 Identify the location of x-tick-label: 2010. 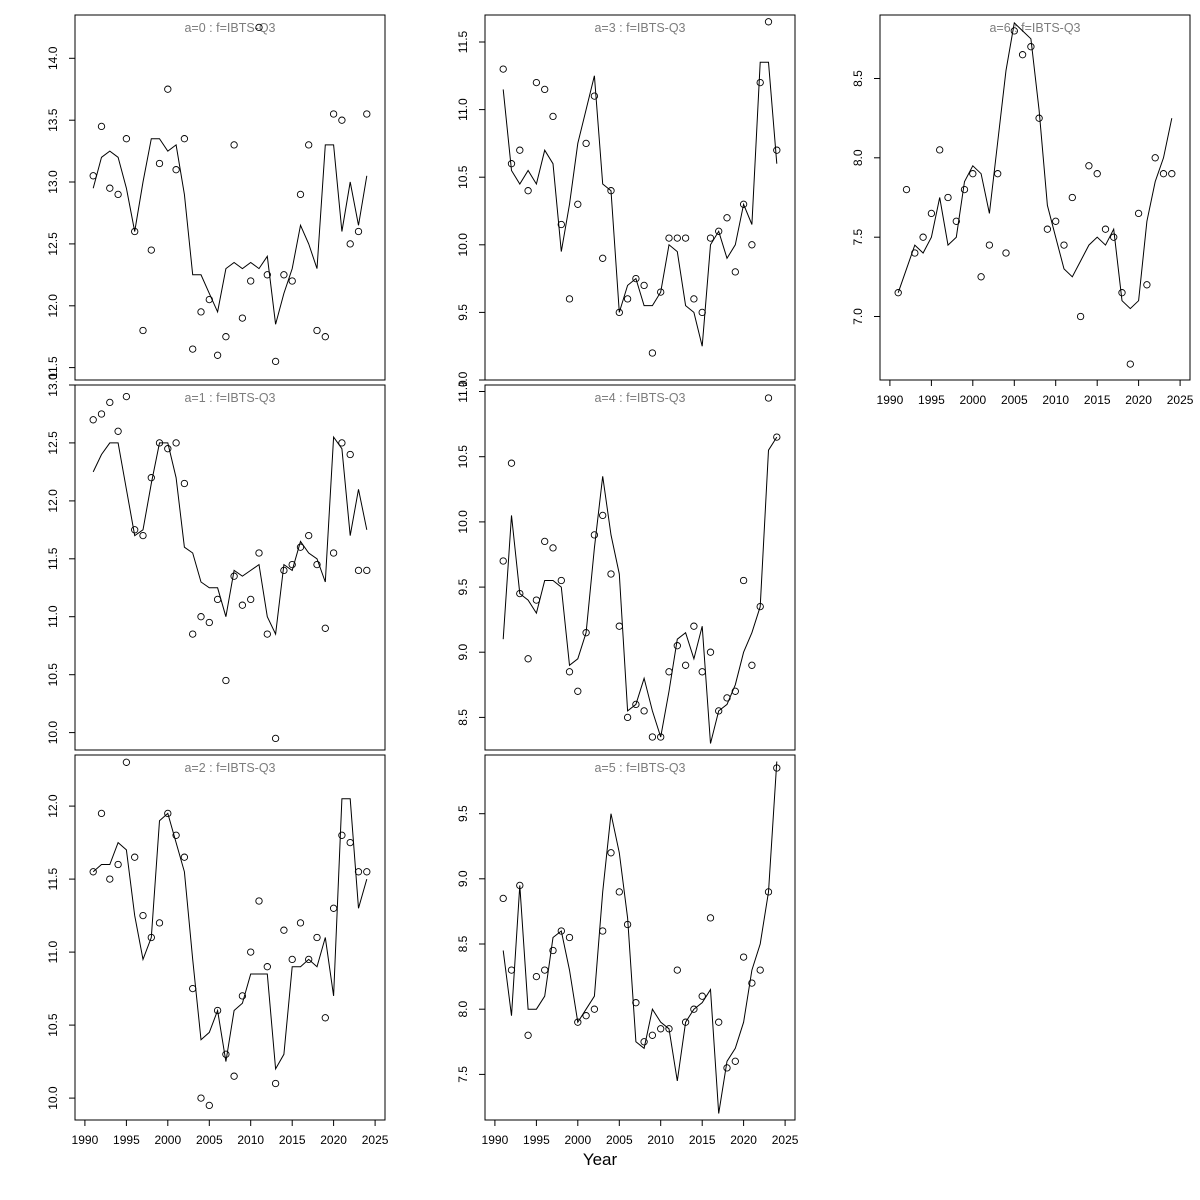
(1055, 400).